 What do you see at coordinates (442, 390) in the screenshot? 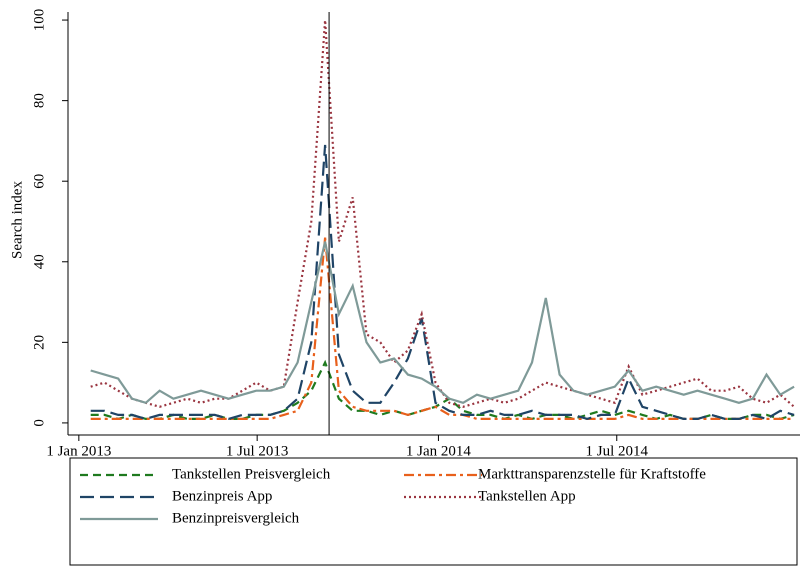
I see `line-series` at bounding box center [442, 390].